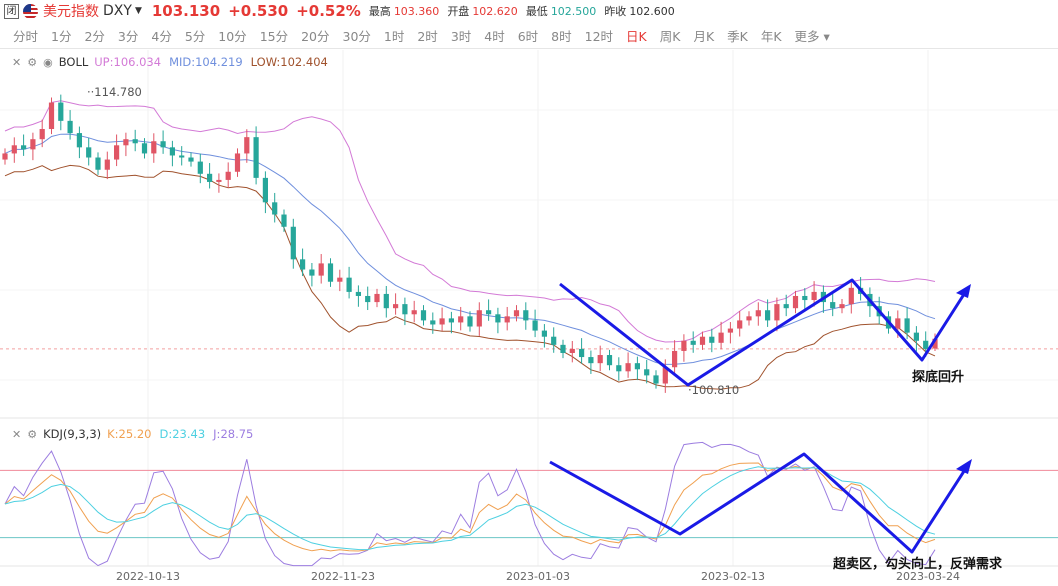 This screenshot has width=1058, height=586. Describe the element at coordinates (94, 36) in the screenshot. I see `tab-2: 2分` at that location.